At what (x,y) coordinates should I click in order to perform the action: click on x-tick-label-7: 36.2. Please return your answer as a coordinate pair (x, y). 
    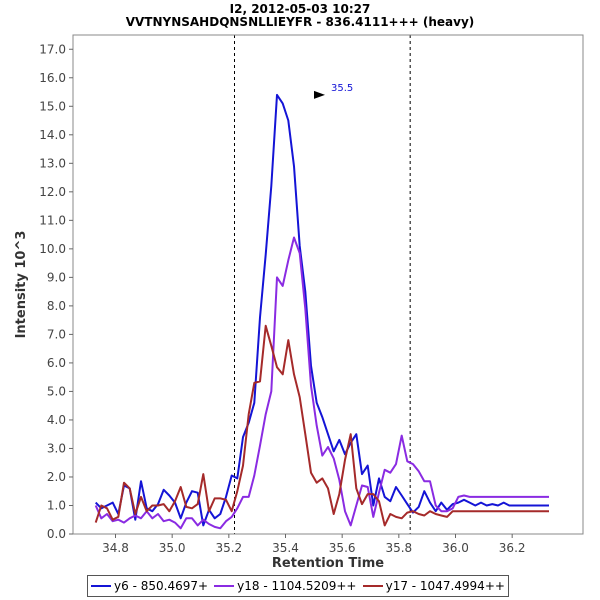
    Looking at the image, I should click on (512, 548).